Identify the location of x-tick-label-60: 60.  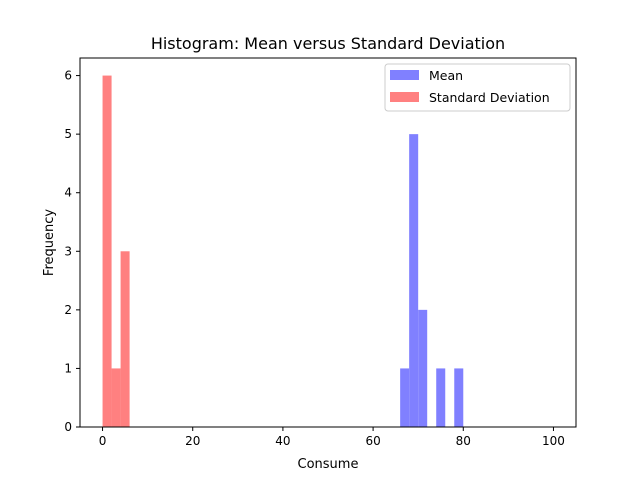
(372, 441).